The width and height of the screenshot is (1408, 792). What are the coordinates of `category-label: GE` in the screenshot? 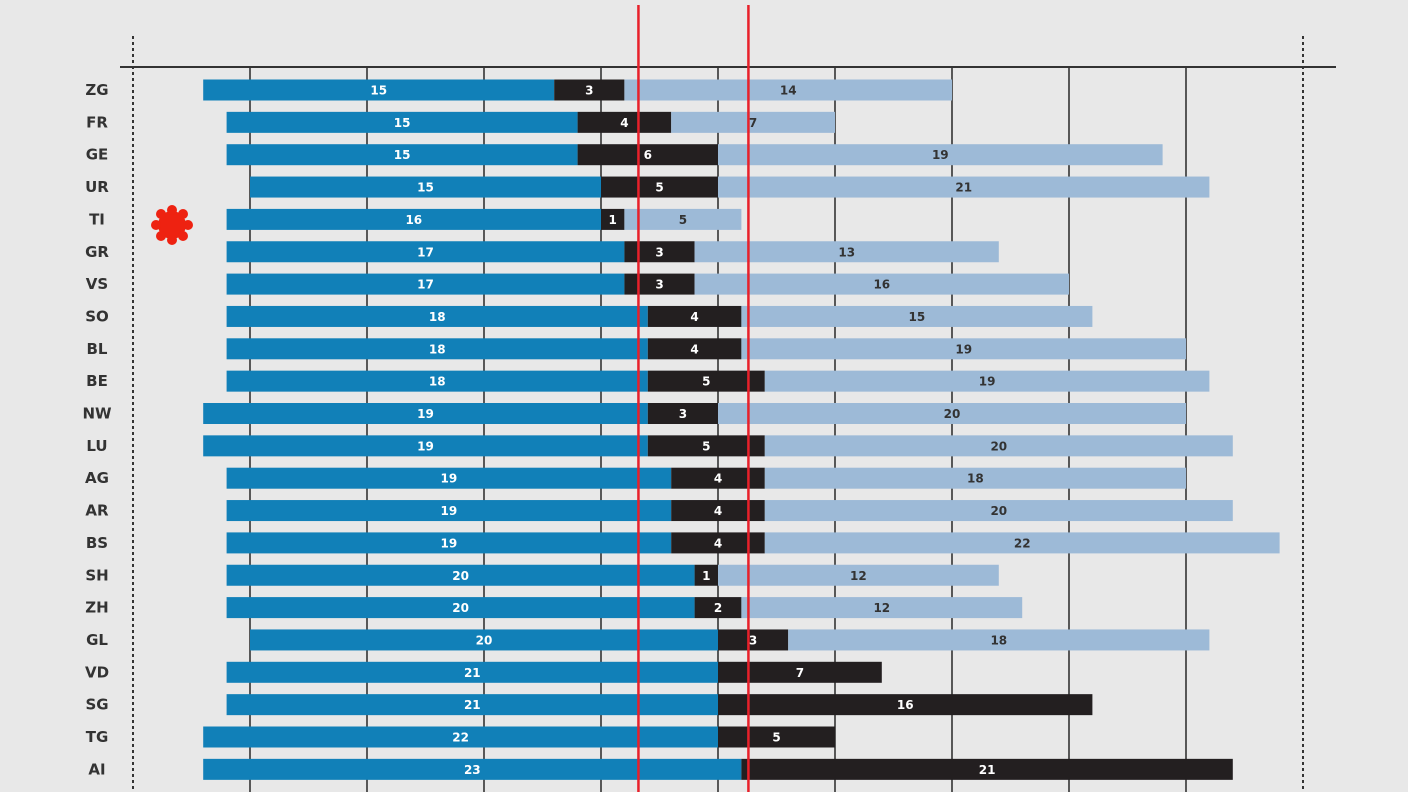 It's located at (97, 155).